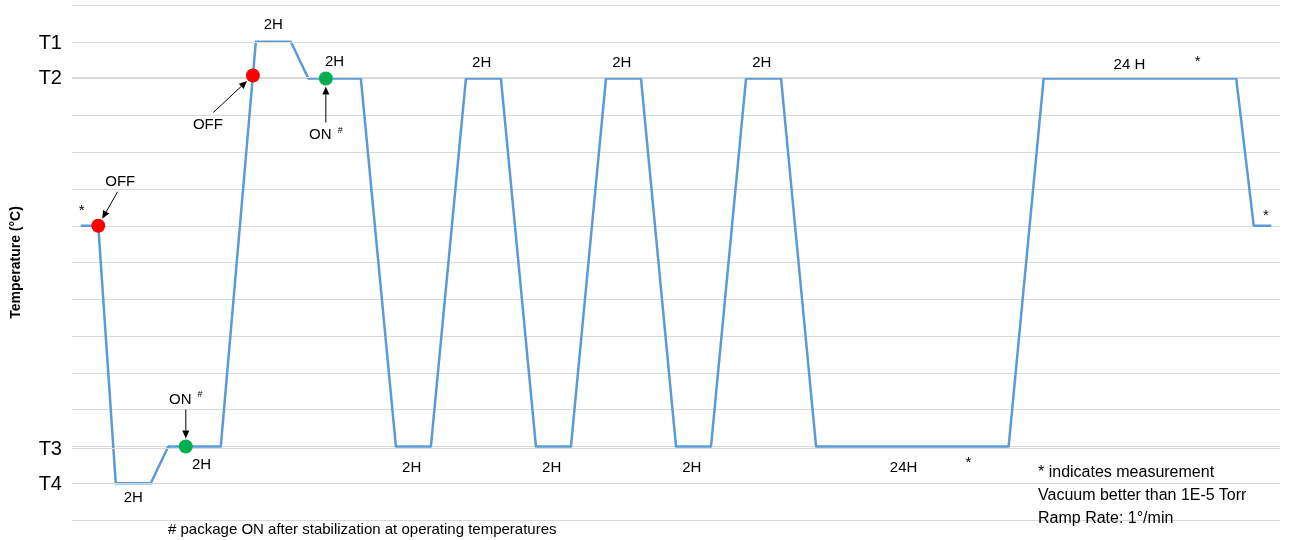 The height and width of the screenshot is (540, 1306). I want to click on ref-line-label: T4, so click(50, 483).